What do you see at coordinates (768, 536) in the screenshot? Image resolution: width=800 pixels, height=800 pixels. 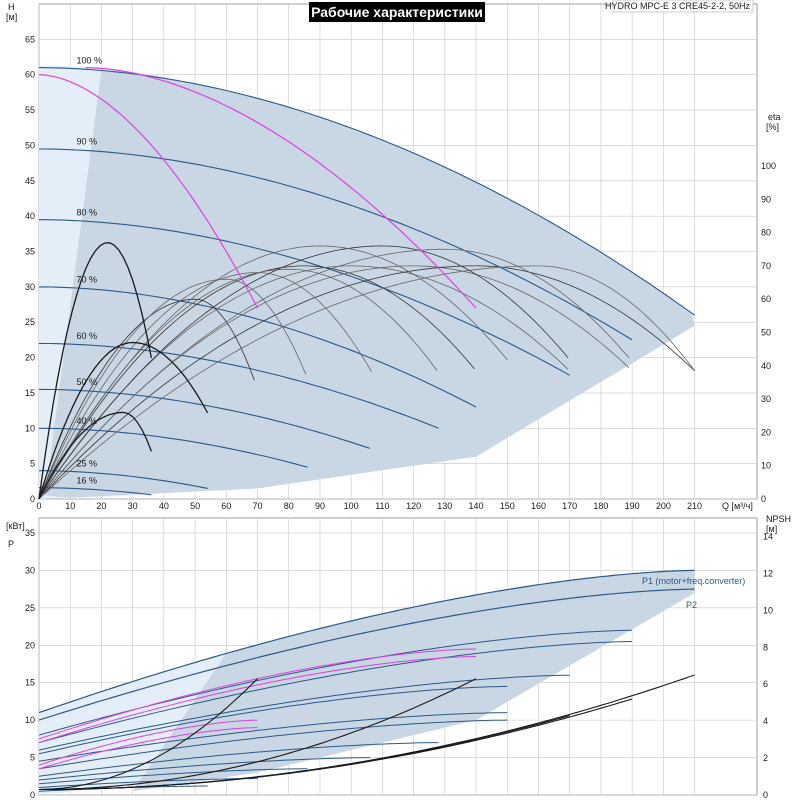 I see `npsh-y-tick: 14` at bounding box center [768, 536].